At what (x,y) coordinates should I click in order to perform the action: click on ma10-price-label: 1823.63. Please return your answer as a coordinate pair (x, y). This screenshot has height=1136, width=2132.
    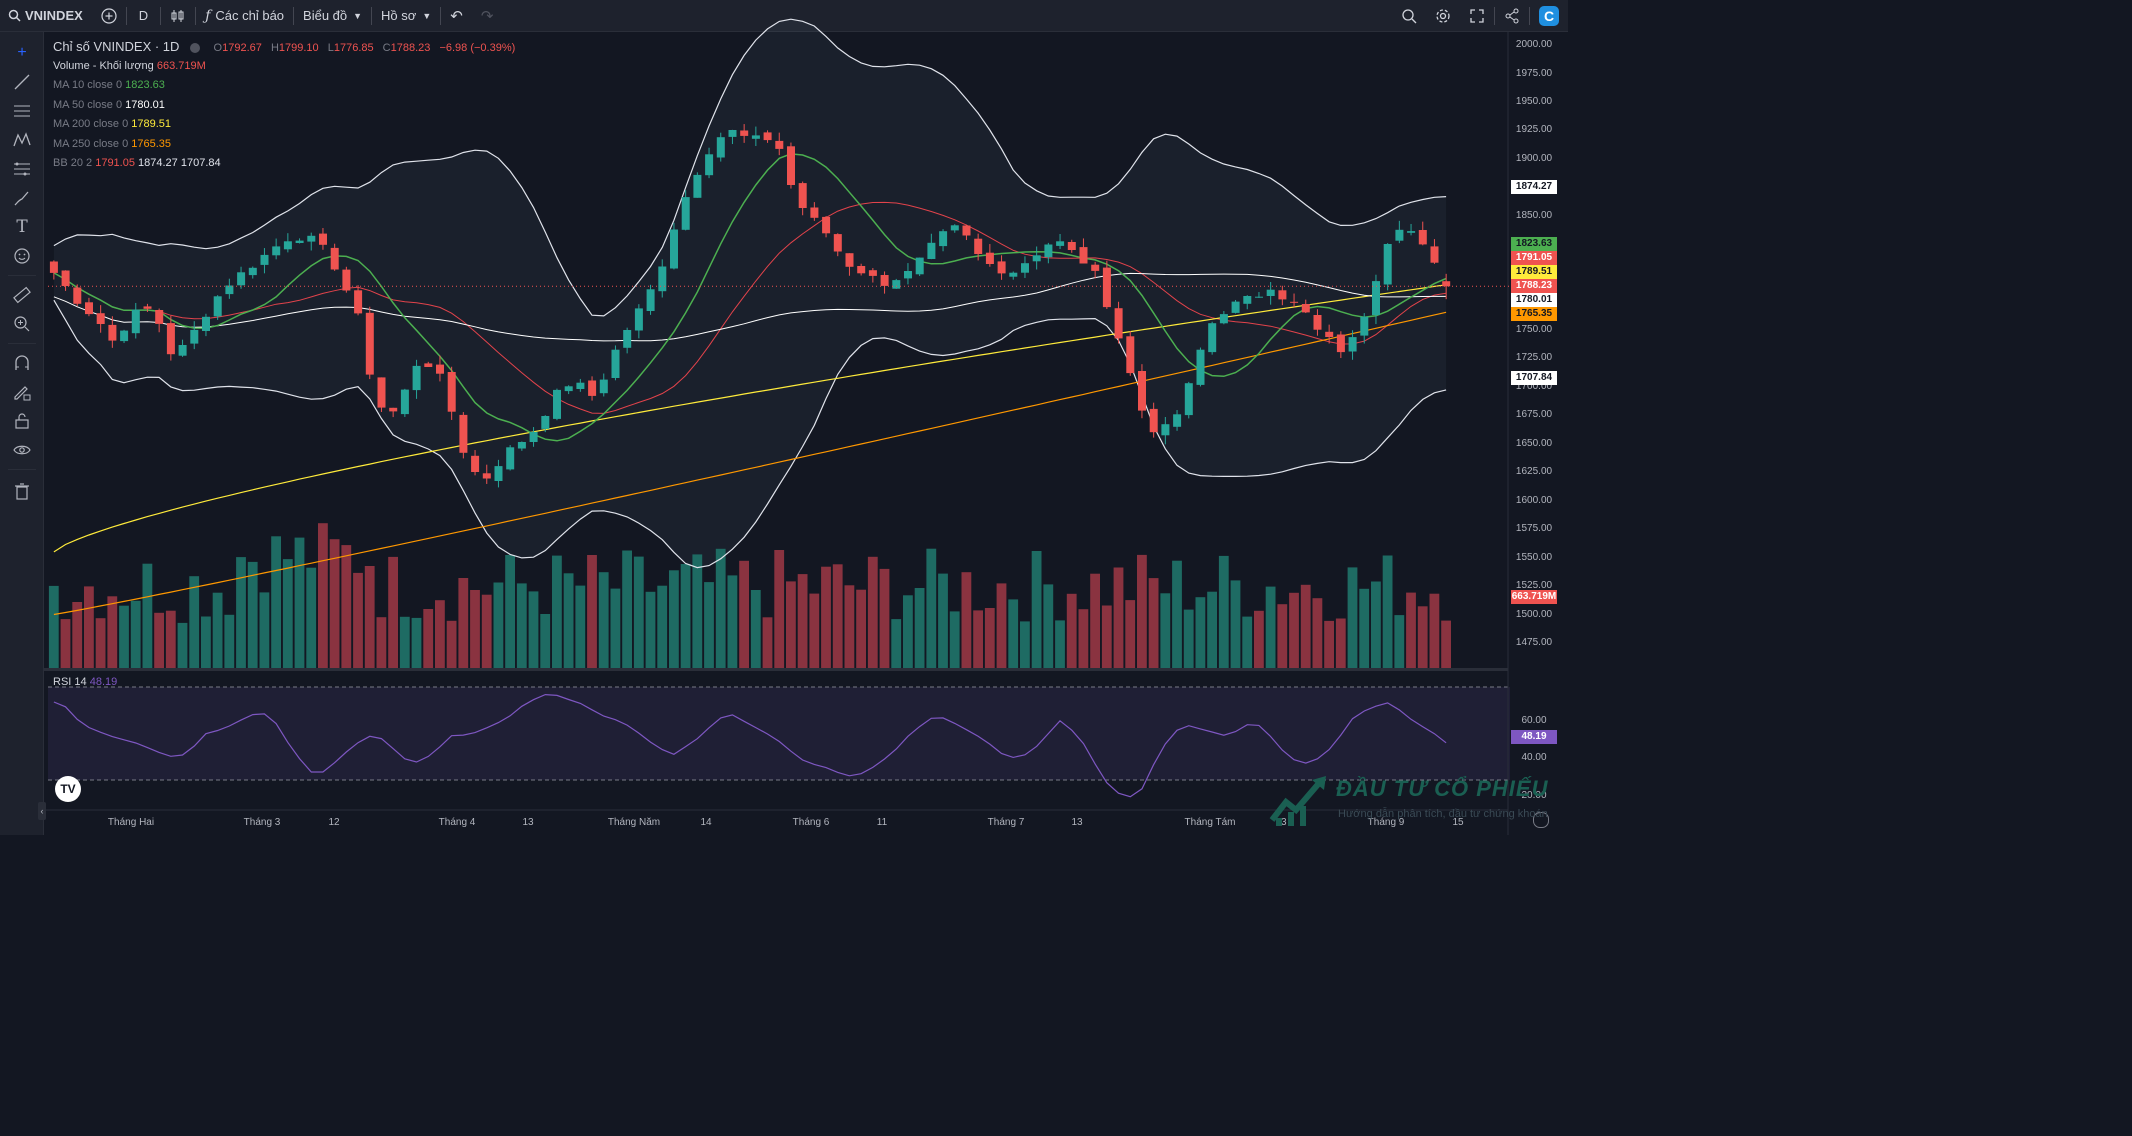
    Looking at the image, I should click on (1534, 244).